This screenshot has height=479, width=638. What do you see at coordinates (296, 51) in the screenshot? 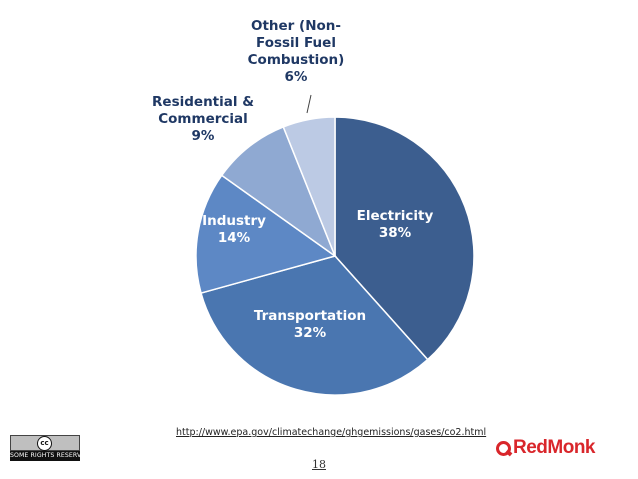
I see `slice-label-other: Other (Non-Fossil Fuel Combustion) 6%` at bounding box center [296, 51].